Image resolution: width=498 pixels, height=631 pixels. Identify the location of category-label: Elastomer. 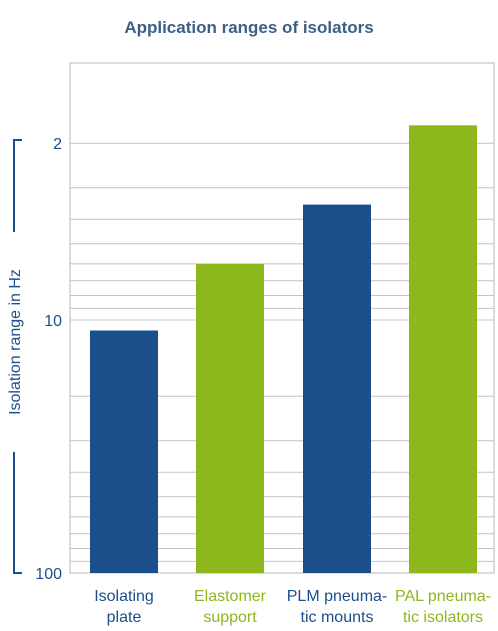
(230, 596).